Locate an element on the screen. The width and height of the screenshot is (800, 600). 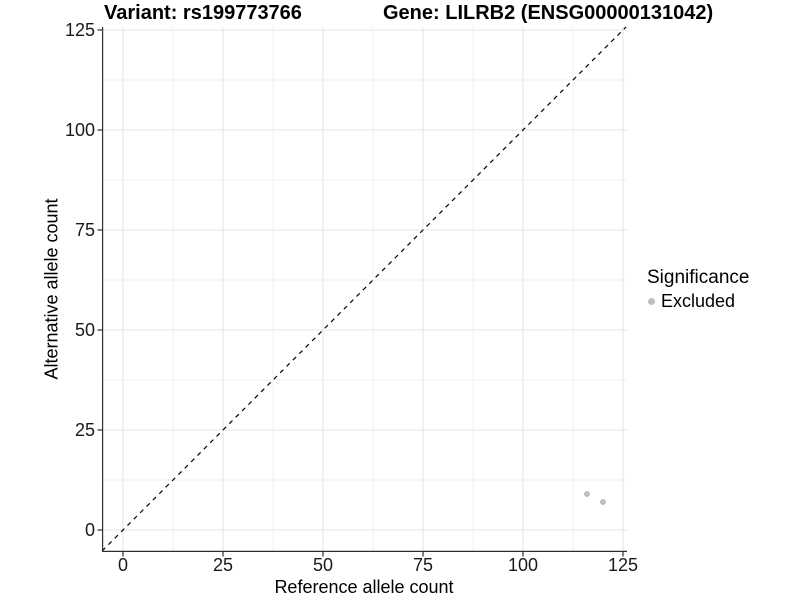
x-tick-label: 25 is located at coordinates (223, 565).